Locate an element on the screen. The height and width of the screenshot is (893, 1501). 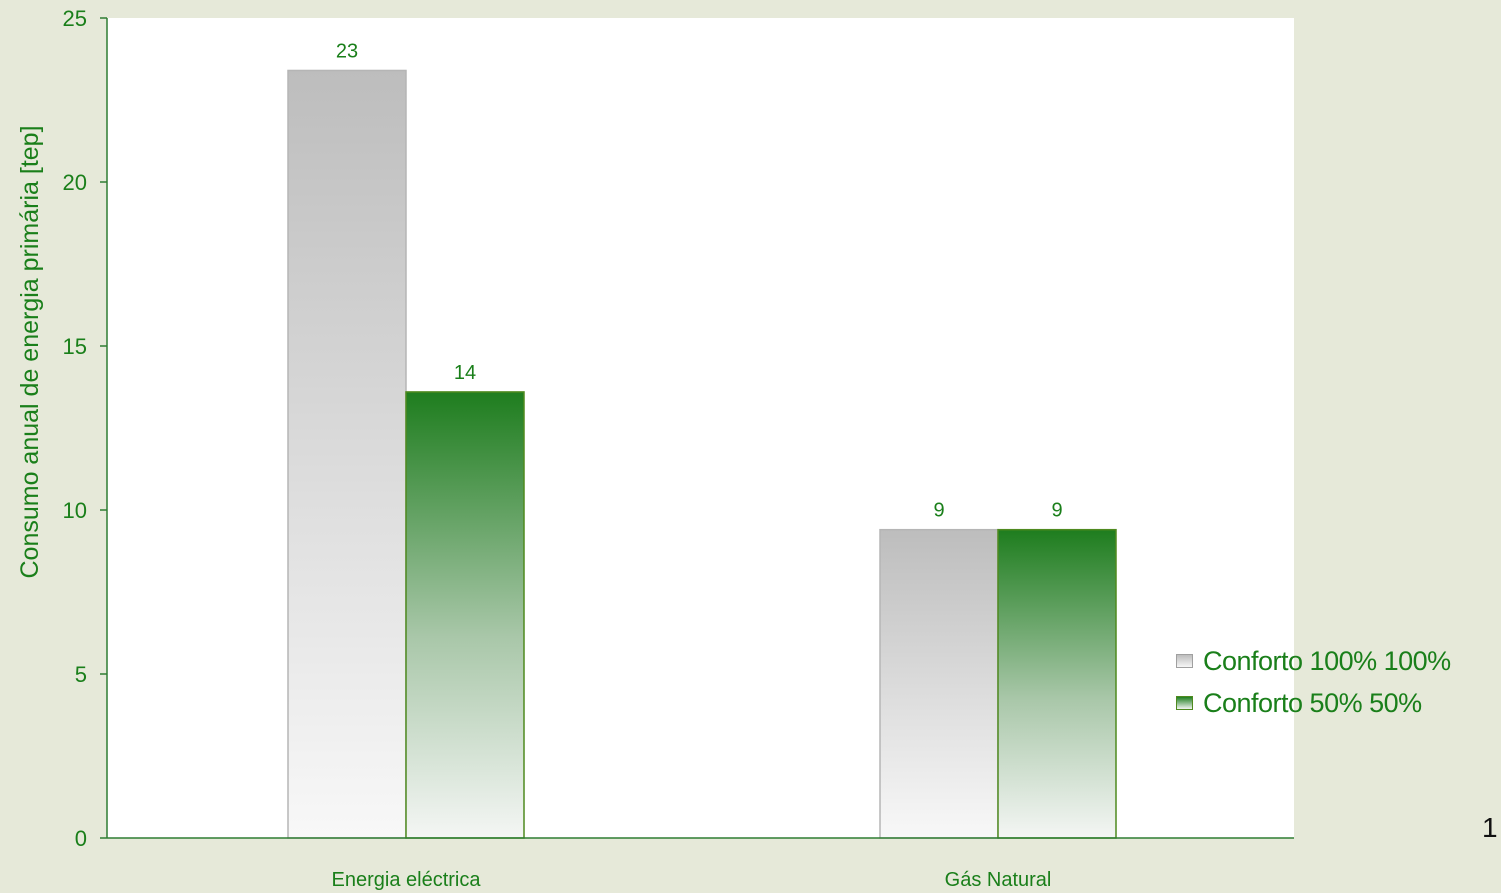
page-number: 1 is located at coordinates (1490, 827).